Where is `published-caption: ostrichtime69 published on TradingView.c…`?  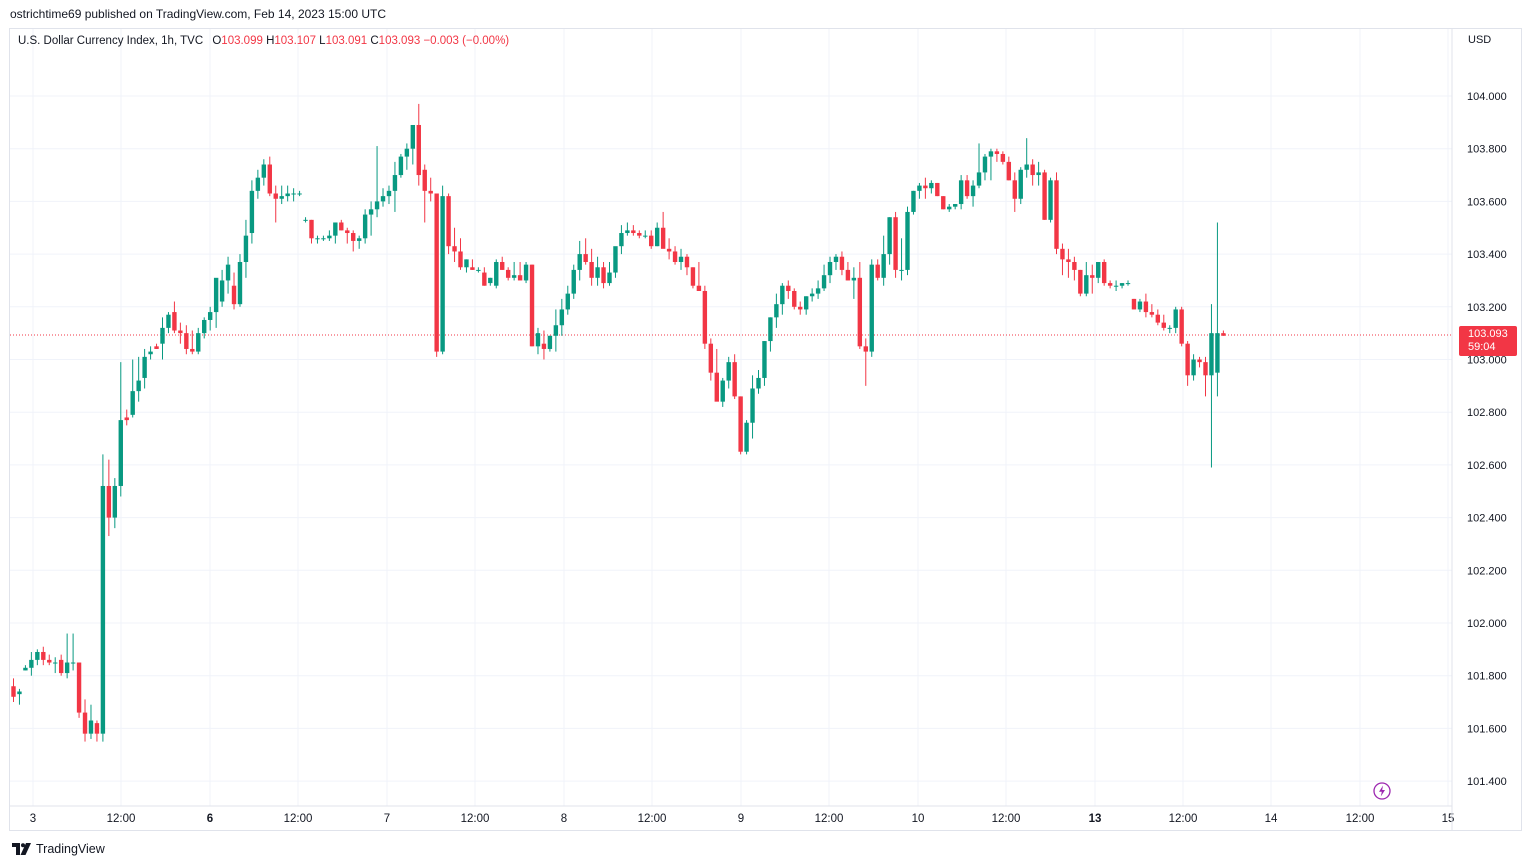 published-caption: ostrichtime69 published on TradingView.c… is located at coordinates (198, 14).